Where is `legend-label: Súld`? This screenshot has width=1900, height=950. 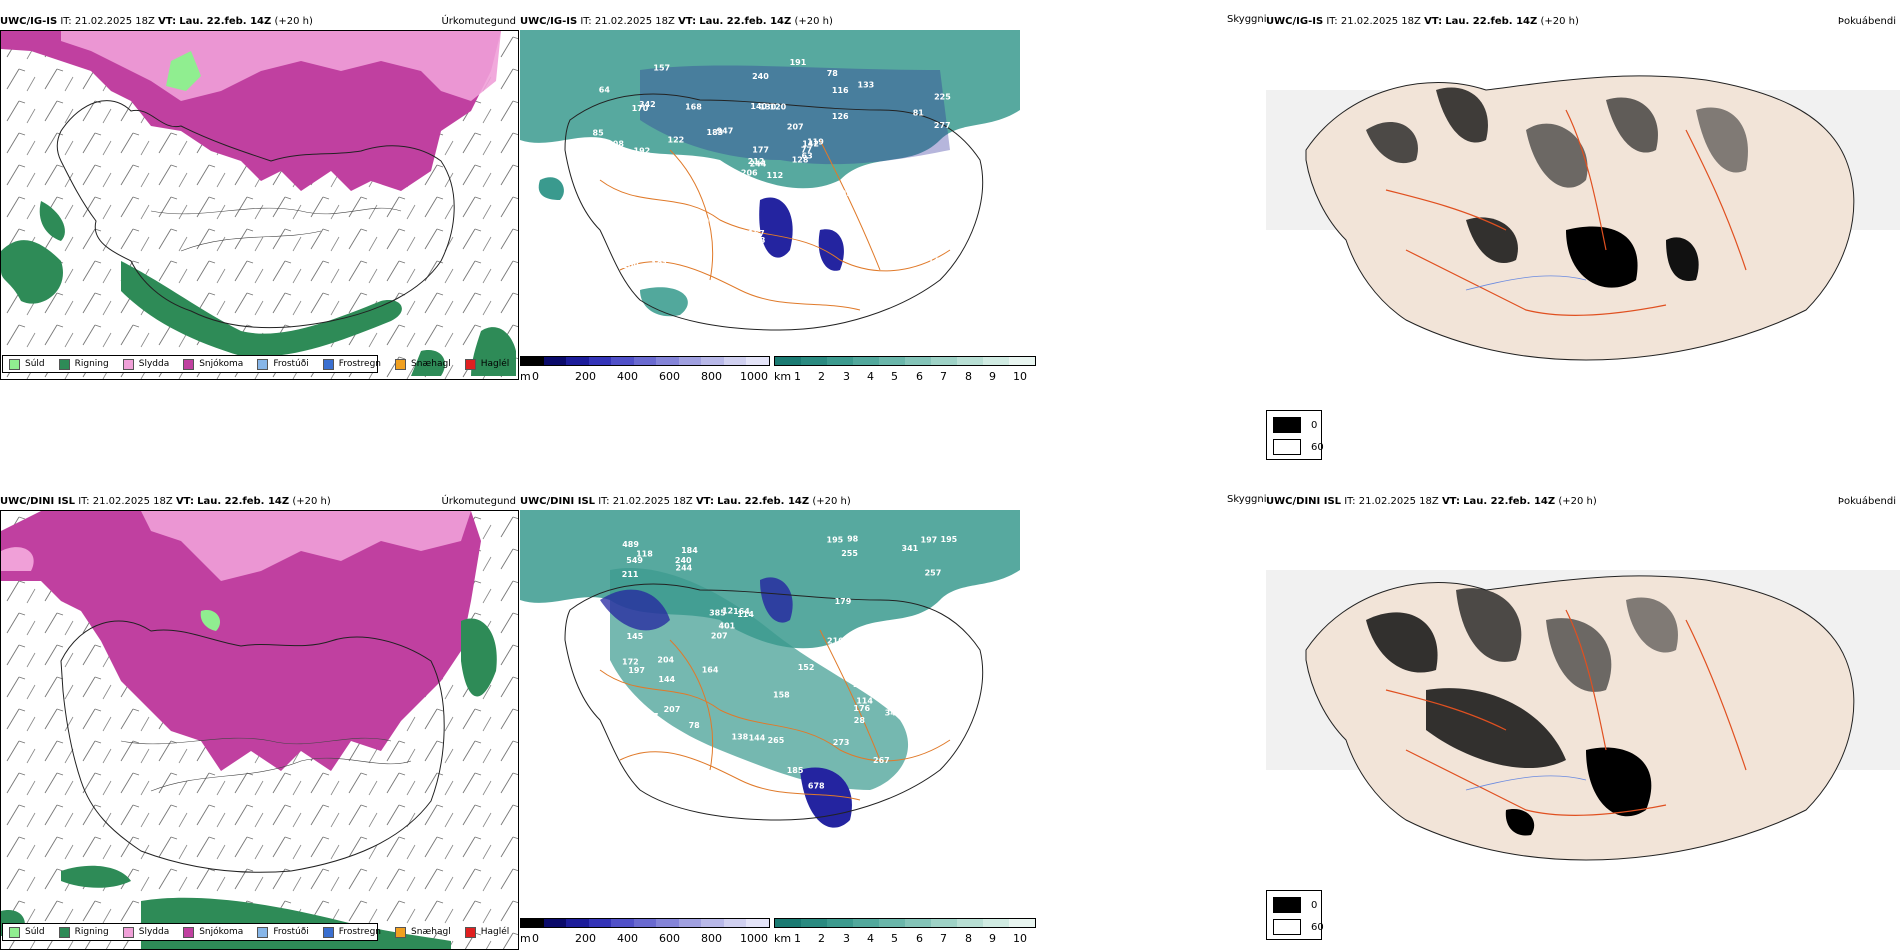 legend-label: Súld is located at coordinates (35, 932).